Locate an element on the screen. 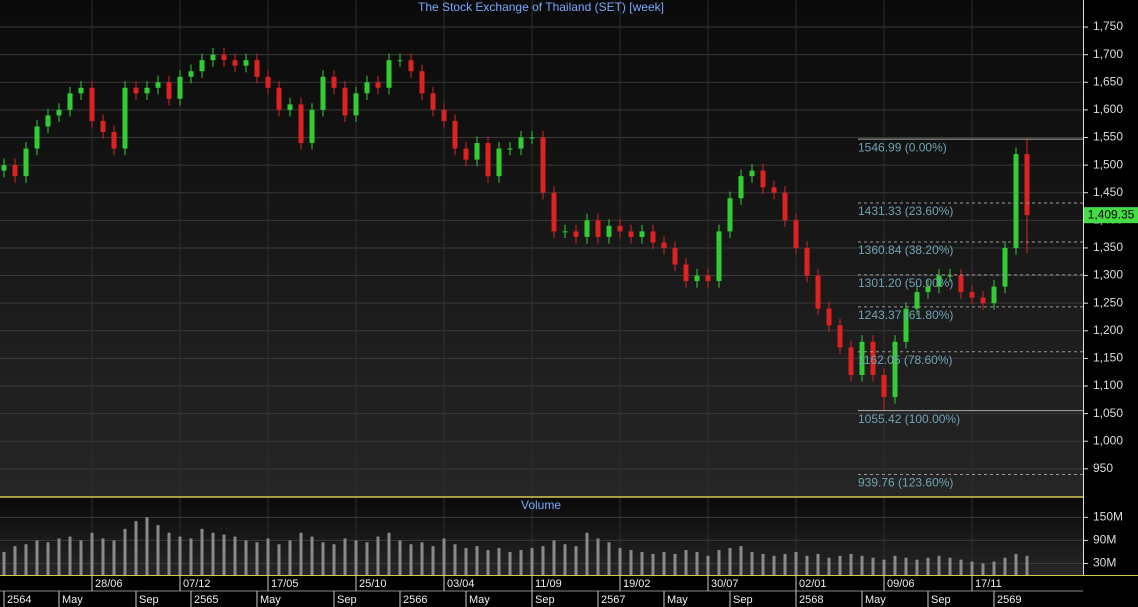 The width and height of the screenshot is (1138, 607). y-tick-label: 150M is located at coordinates (1108, 517).